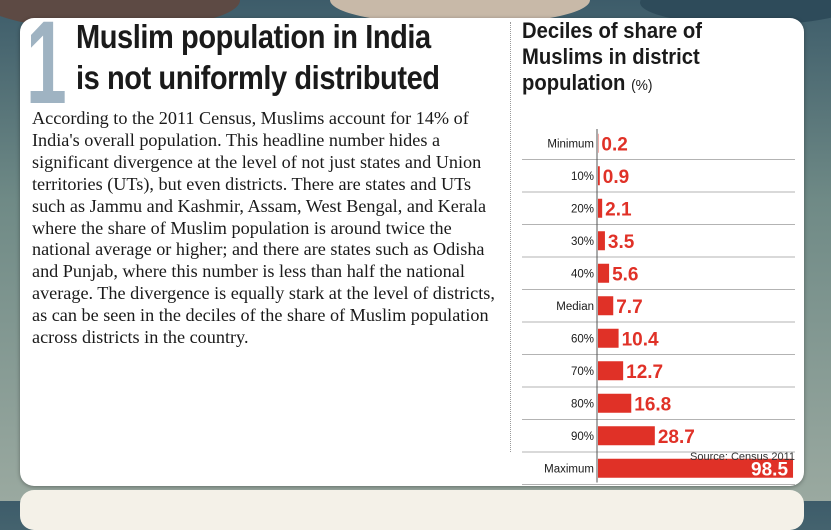  What do you see at coordinates (582, 339) in the screenshot?
I see `tick-label: 60%` at bounding box center [582, 339].